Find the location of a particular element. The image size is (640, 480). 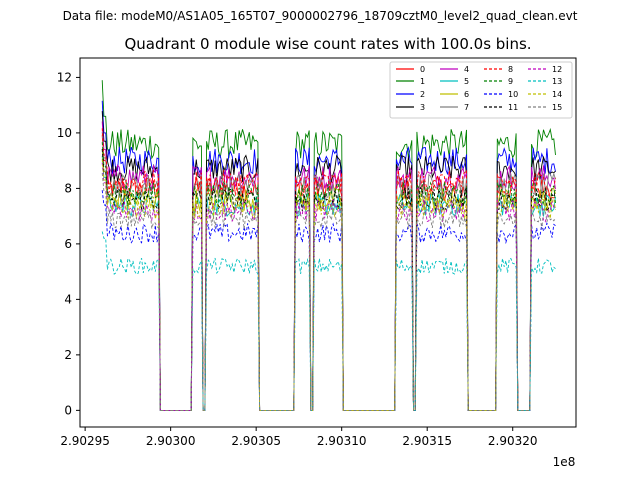

y-tick-label: 12 is located at coordinates (64, 77).